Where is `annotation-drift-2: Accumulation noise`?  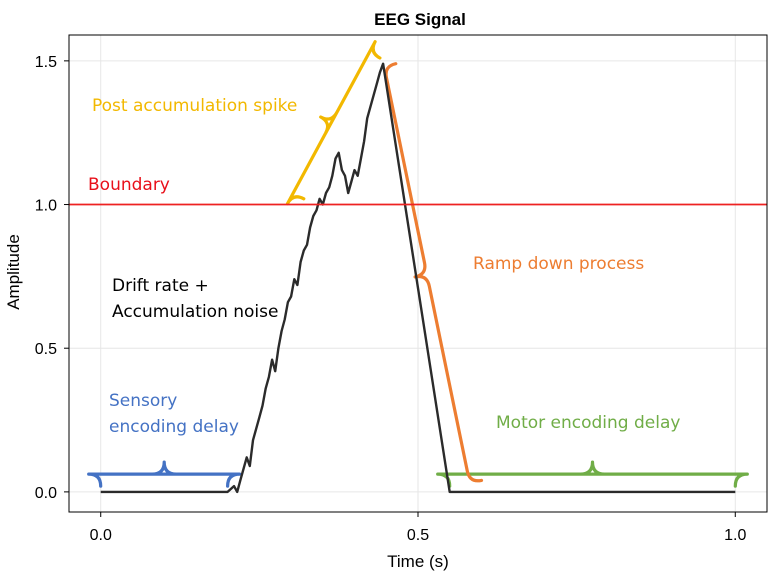 annotation-drift-2: Accumulation noise is located at coordinates (195, 312).